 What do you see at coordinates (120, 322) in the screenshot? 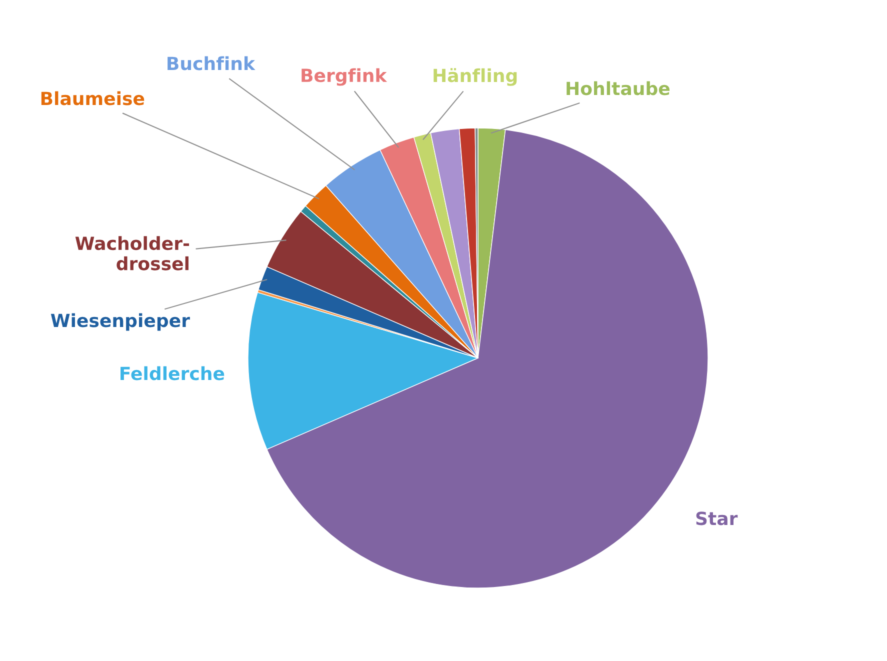
I see `slice-label: Wiesenpieper` at bounding box center [120, 322].